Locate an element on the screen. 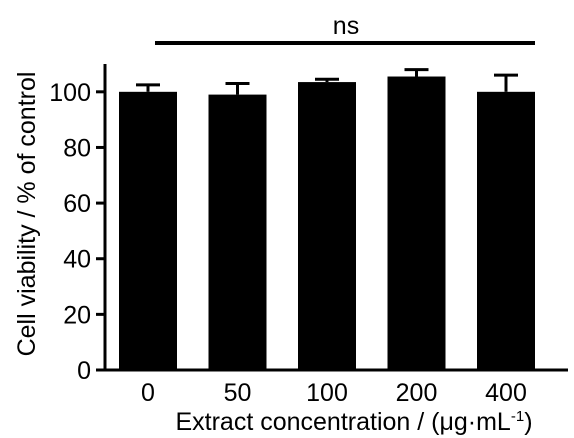 The height and width of the screenshot is (438, 574). x-tick-label-50: 50 is located at coordinates (238, 393).